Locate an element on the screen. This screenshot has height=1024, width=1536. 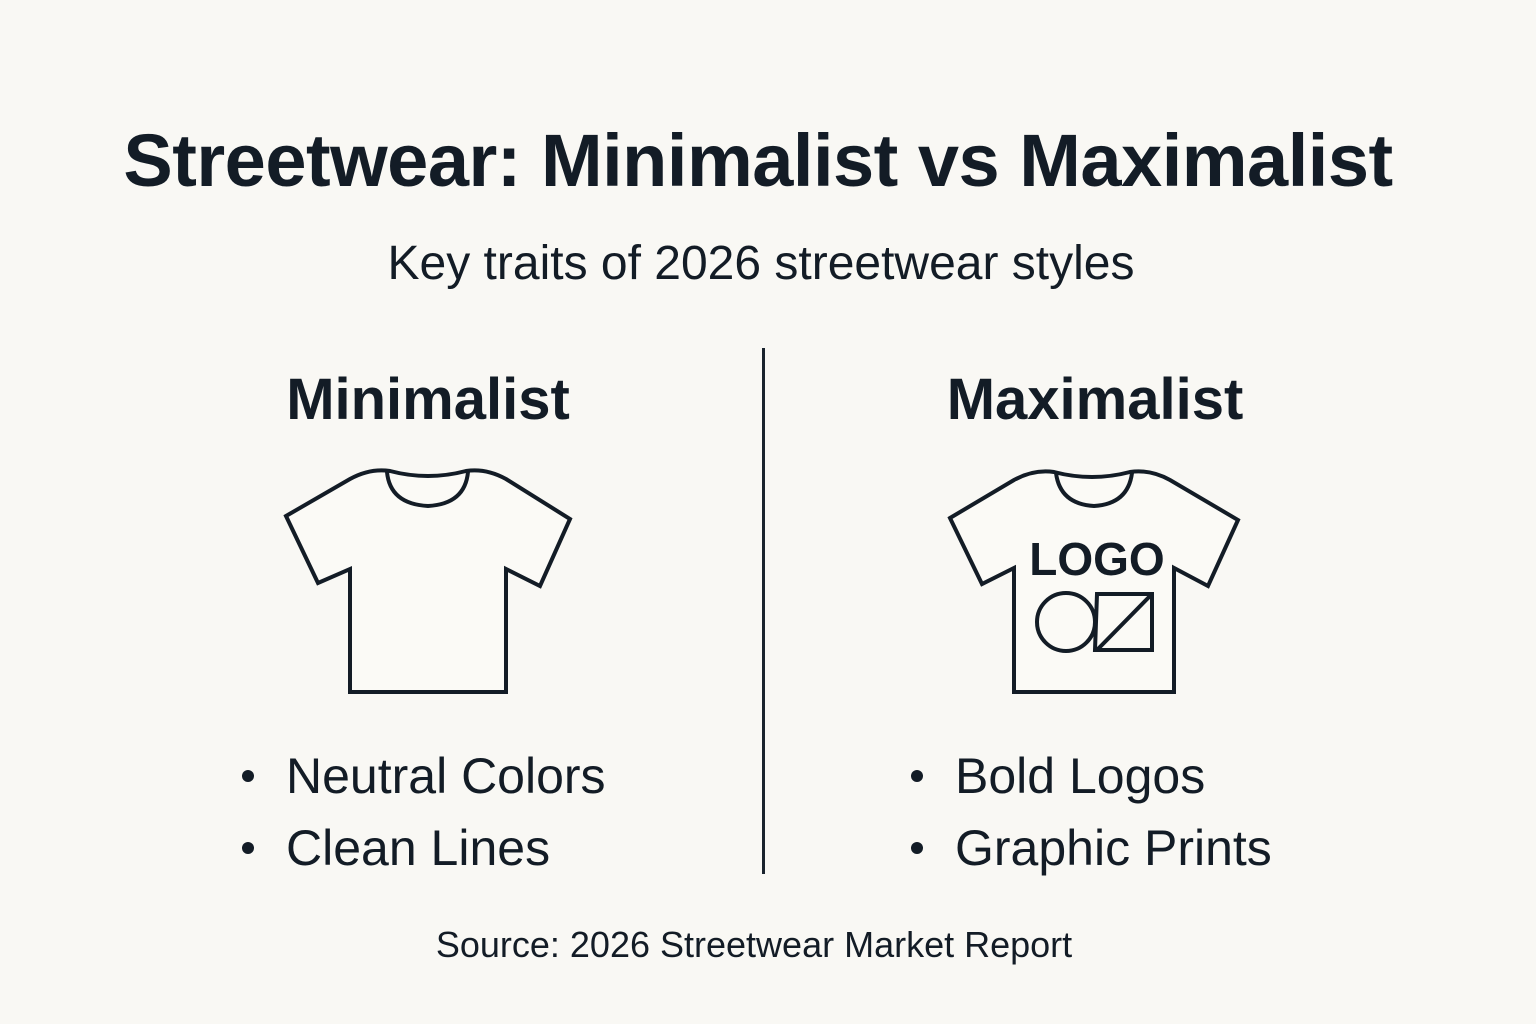
source-note: Source: 2026 Streetwear Market Report is located at coordinates (754, 944).